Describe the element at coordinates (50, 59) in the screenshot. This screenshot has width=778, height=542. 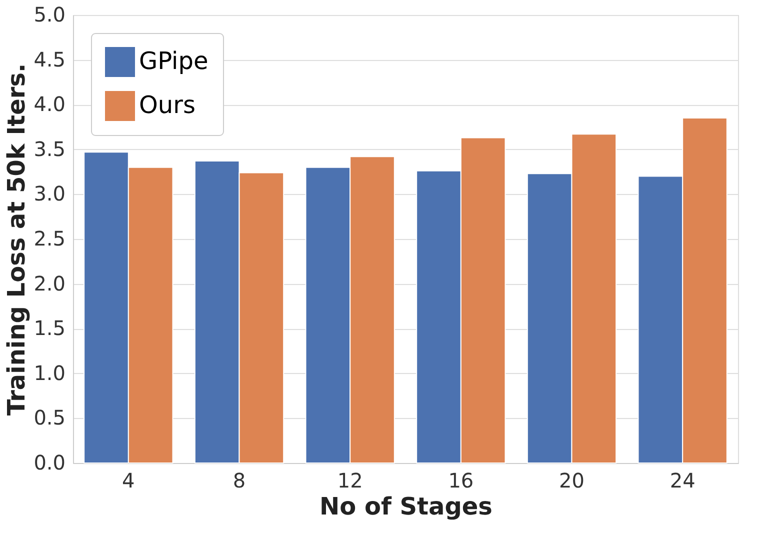
I see `y-tick-label: 4.5` at that location.